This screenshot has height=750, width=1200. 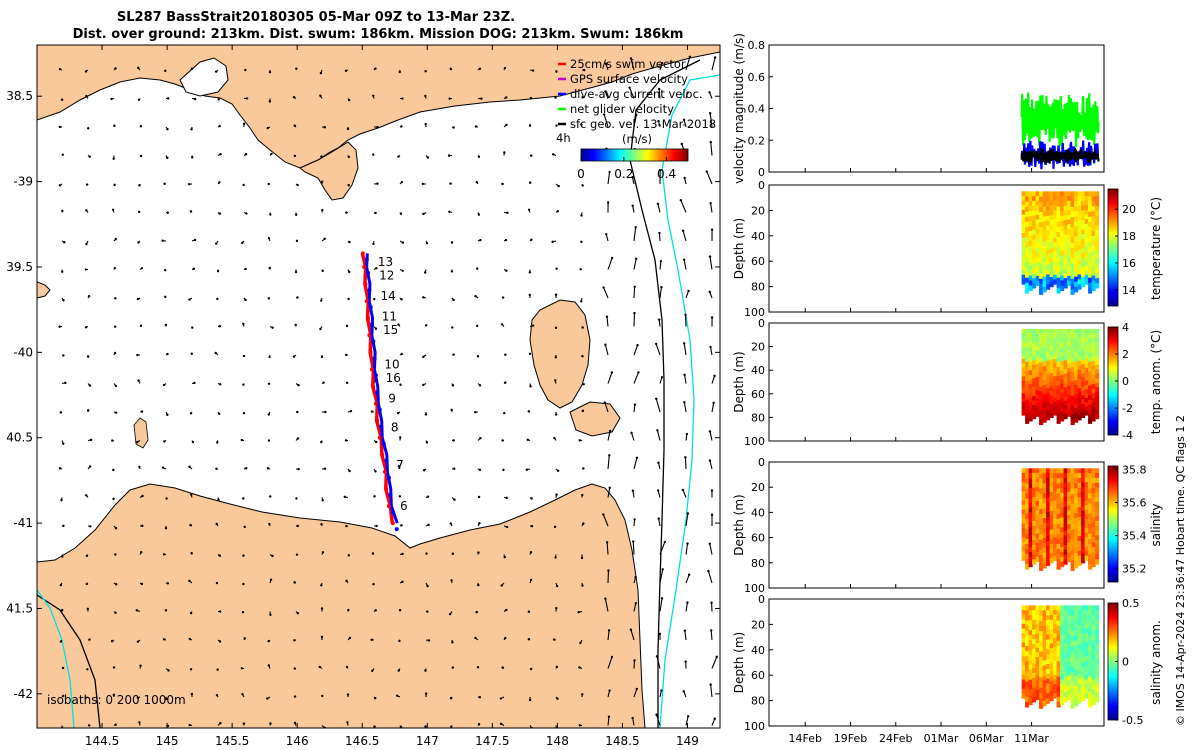 I want to click on speed-colorbar-label: (m/s), so click(x=637, y=139).